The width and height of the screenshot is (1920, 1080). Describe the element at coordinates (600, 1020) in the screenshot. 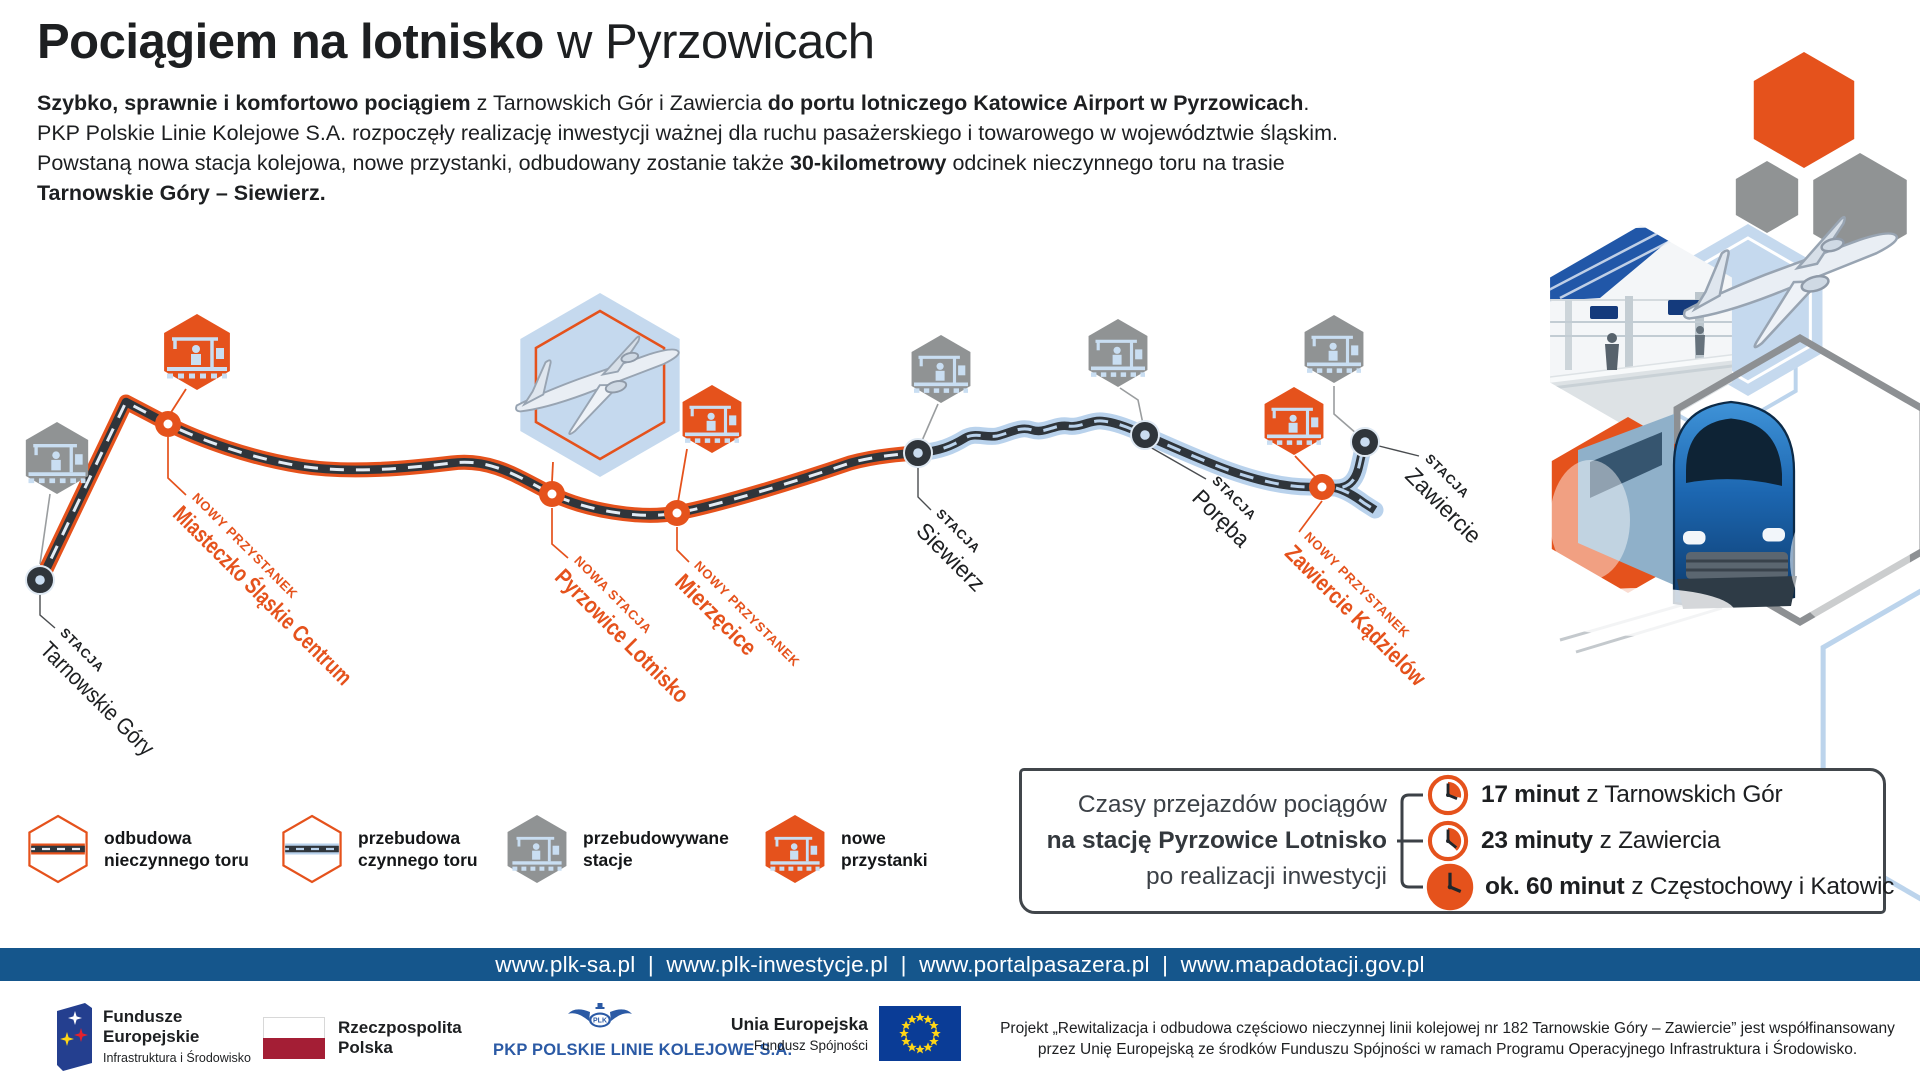

I see `svg-text: PLK` at that location.